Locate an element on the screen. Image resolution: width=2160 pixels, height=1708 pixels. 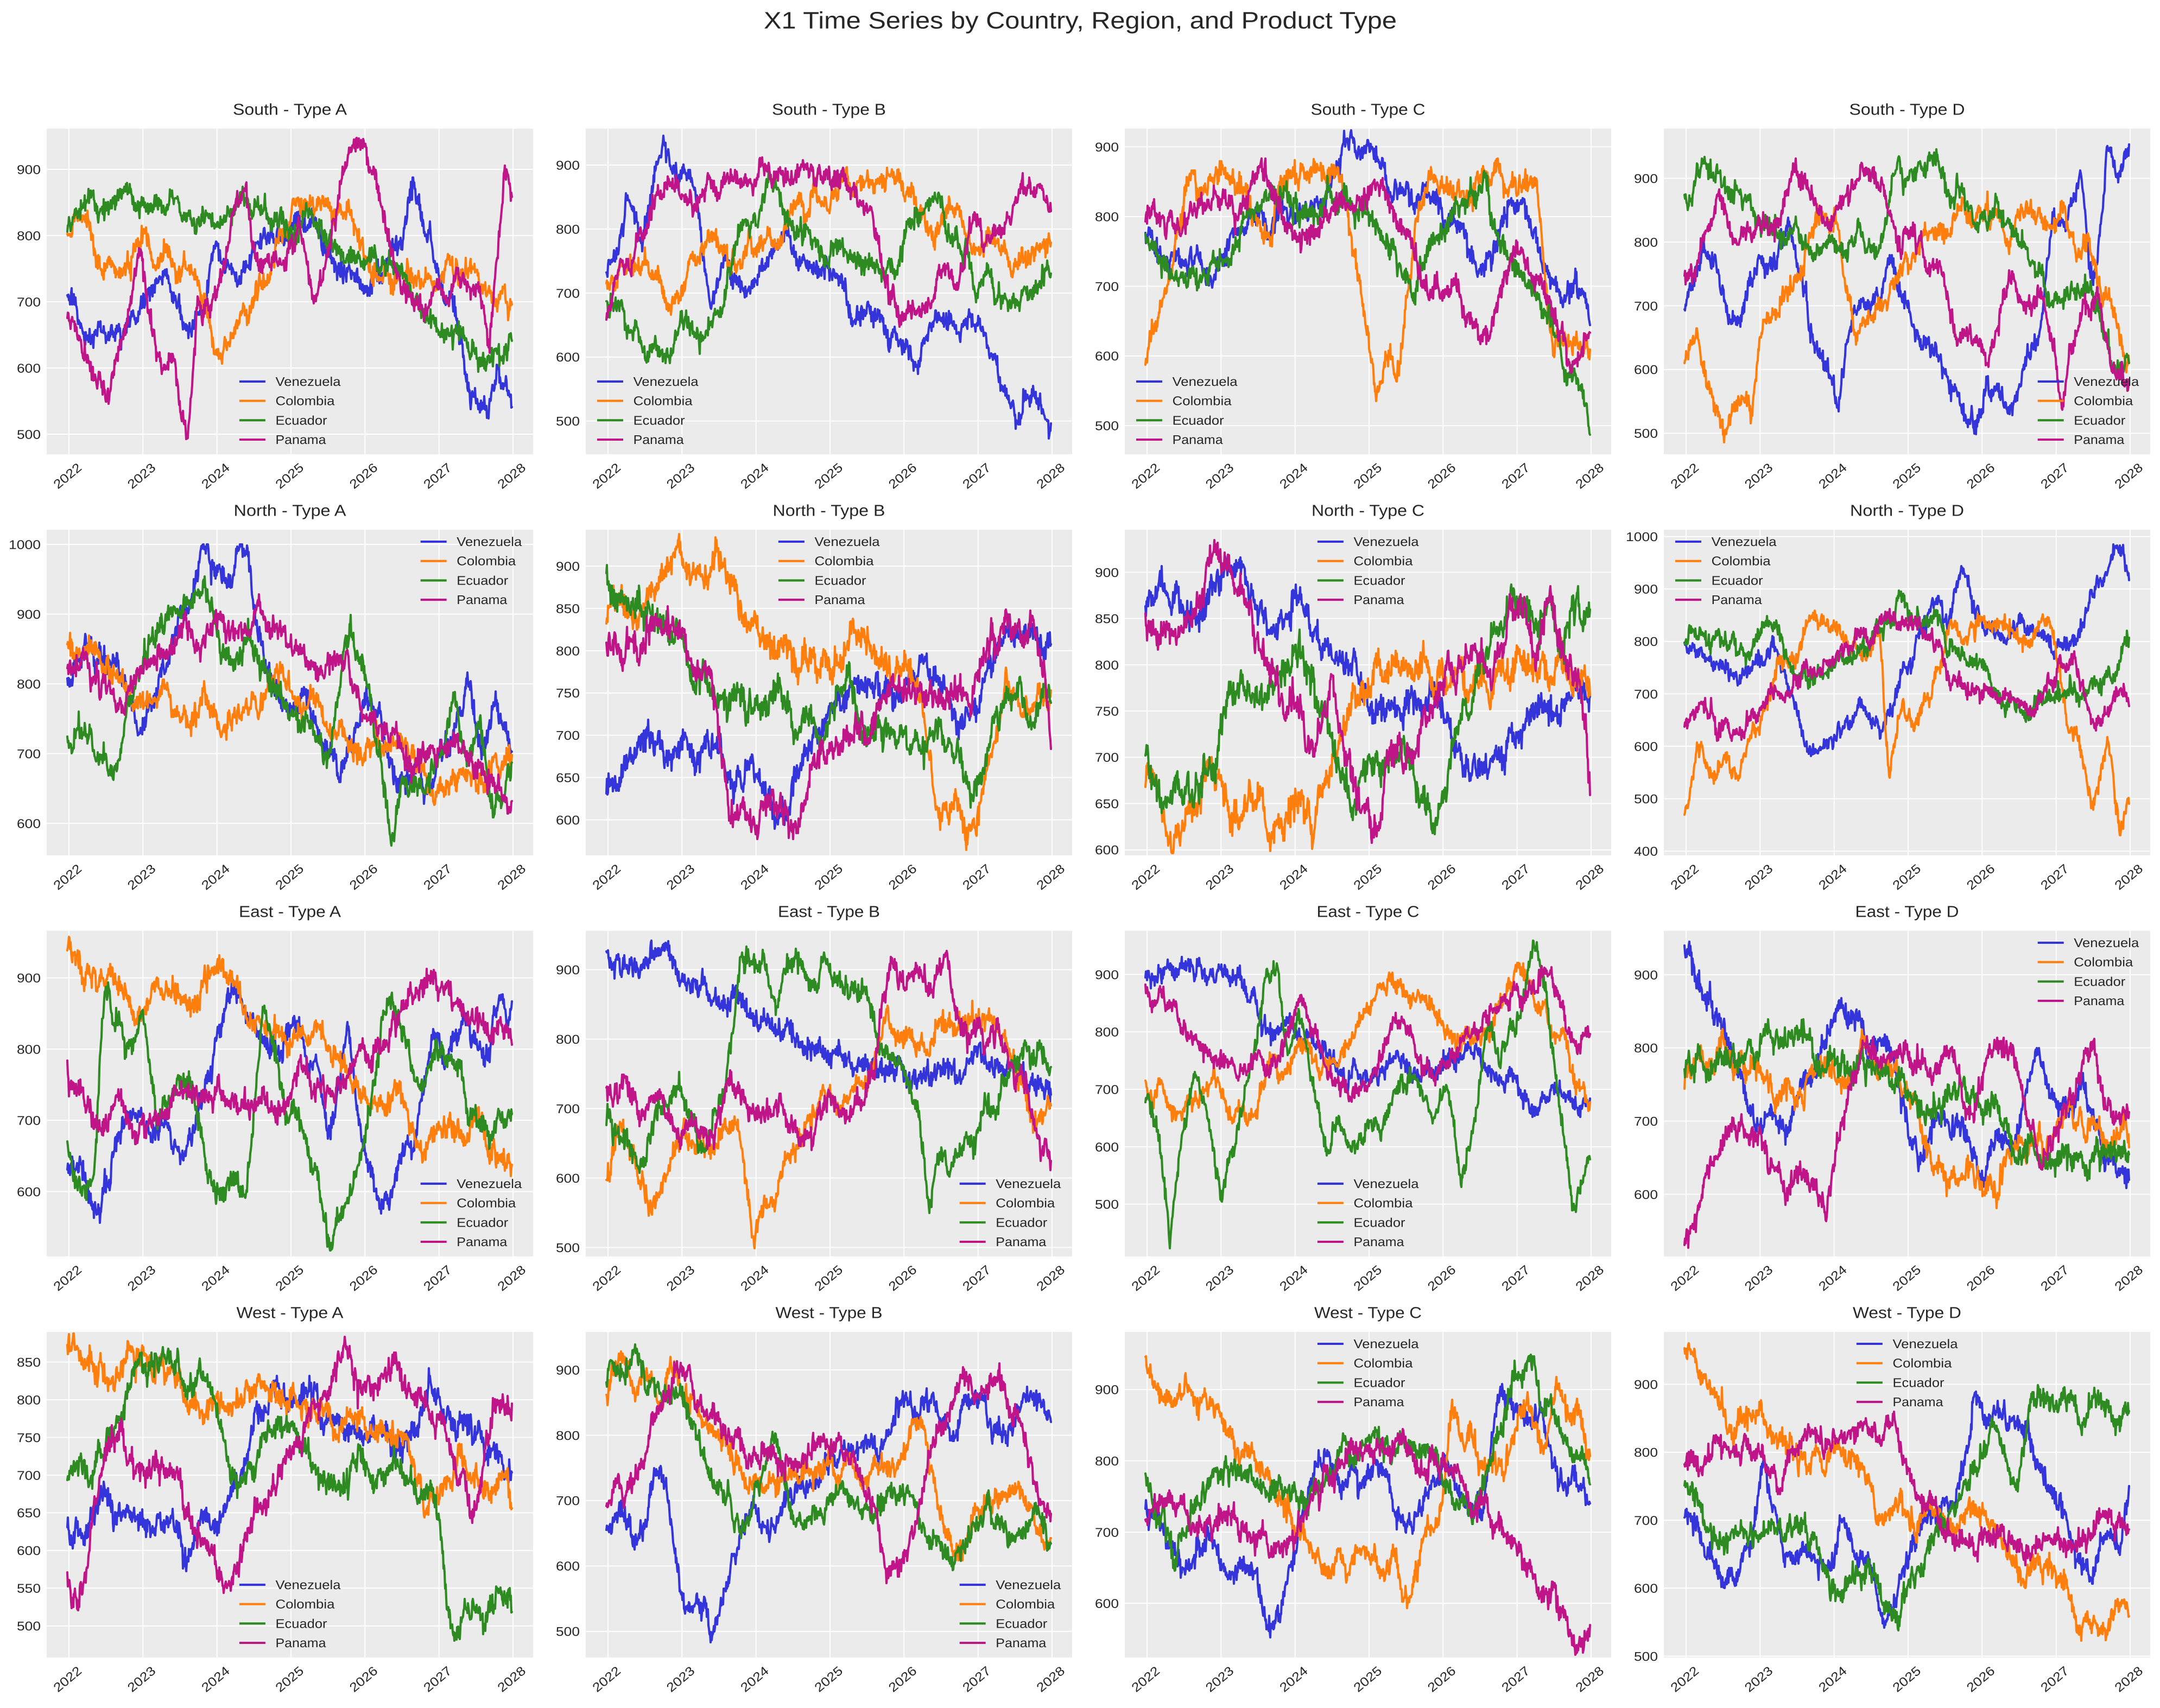
svg-text: North - Type A is located at coordinates (290, 511).